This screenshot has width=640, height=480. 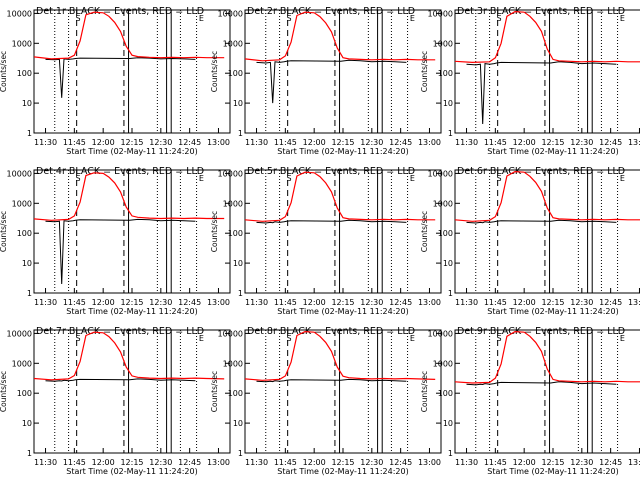 I want to click on panel-title: Det 6r BLACK = Events, RED = LLD, so click(x=541, y=171).